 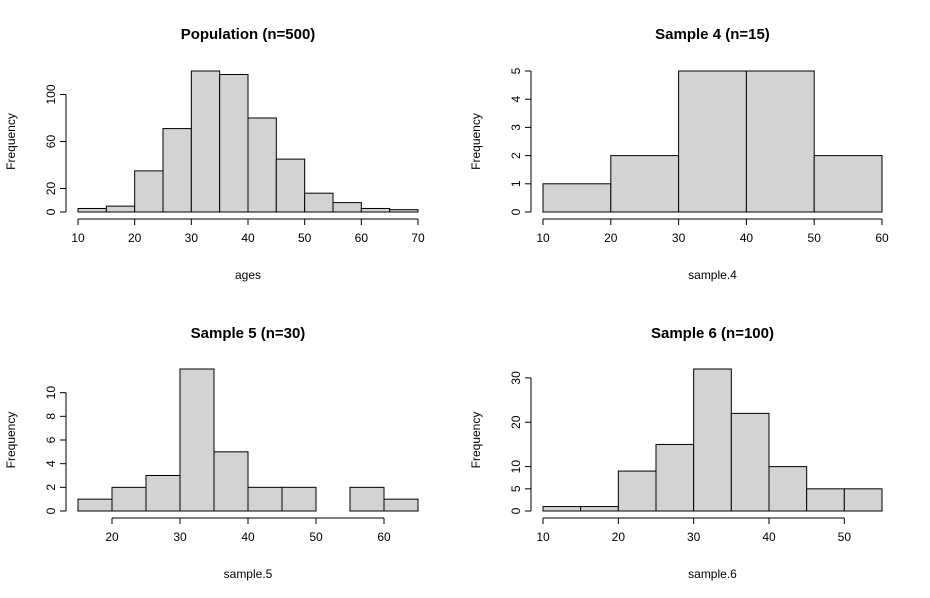 I want to click on chart-3-y-tick-label: 6, so click(x=51, y=439).